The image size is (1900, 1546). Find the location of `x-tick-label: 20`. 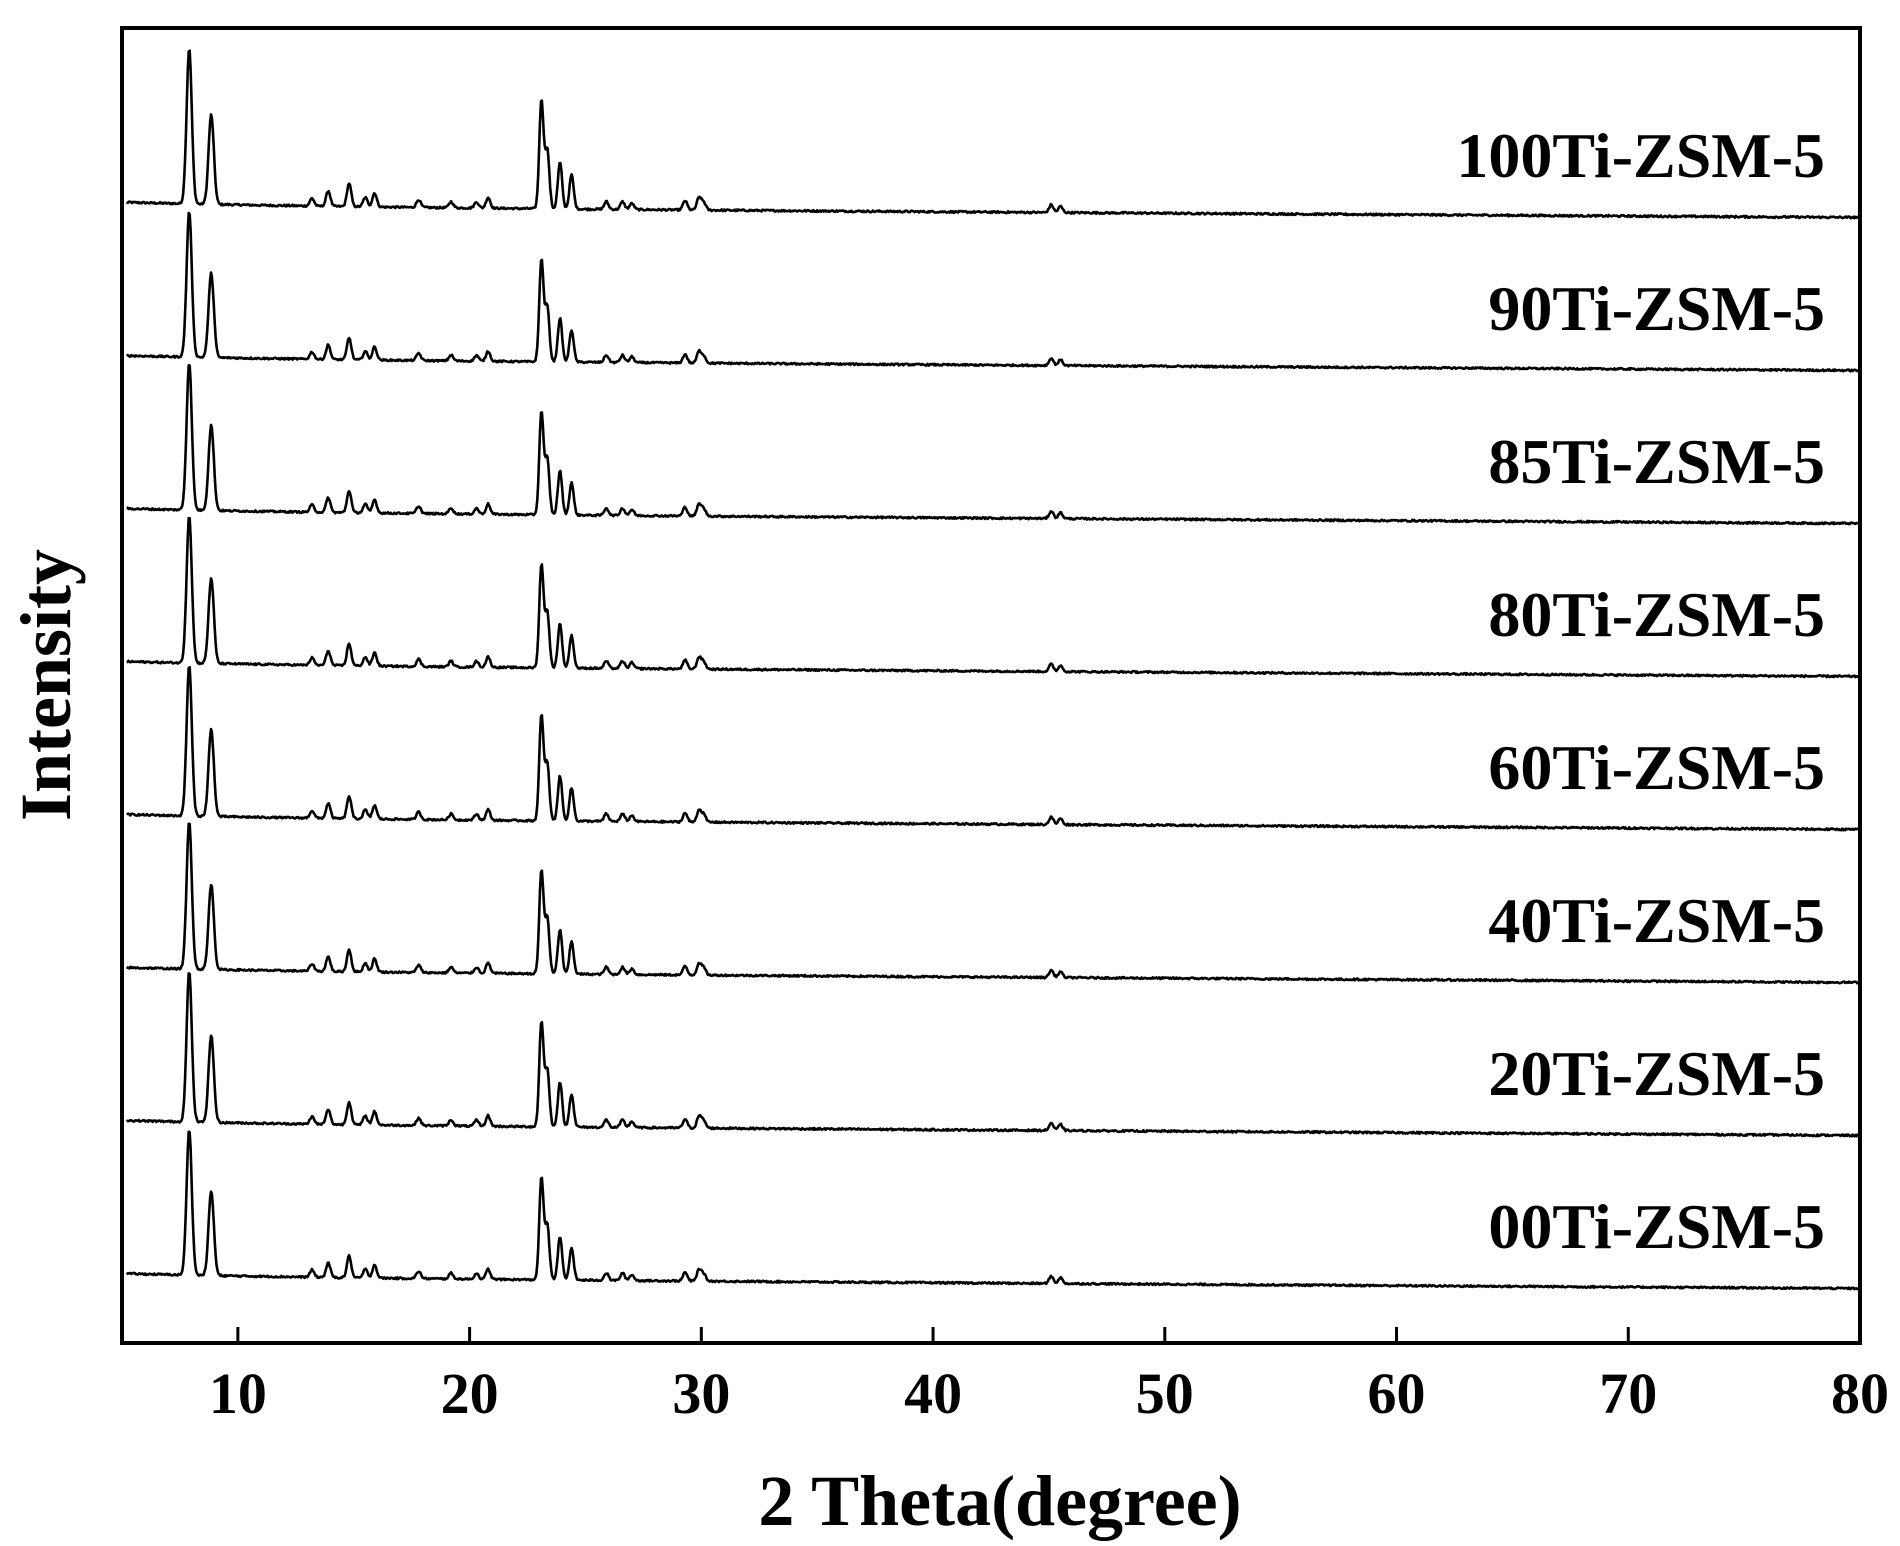

x-tick-label: 20 is located at coordinates (470, 1393).